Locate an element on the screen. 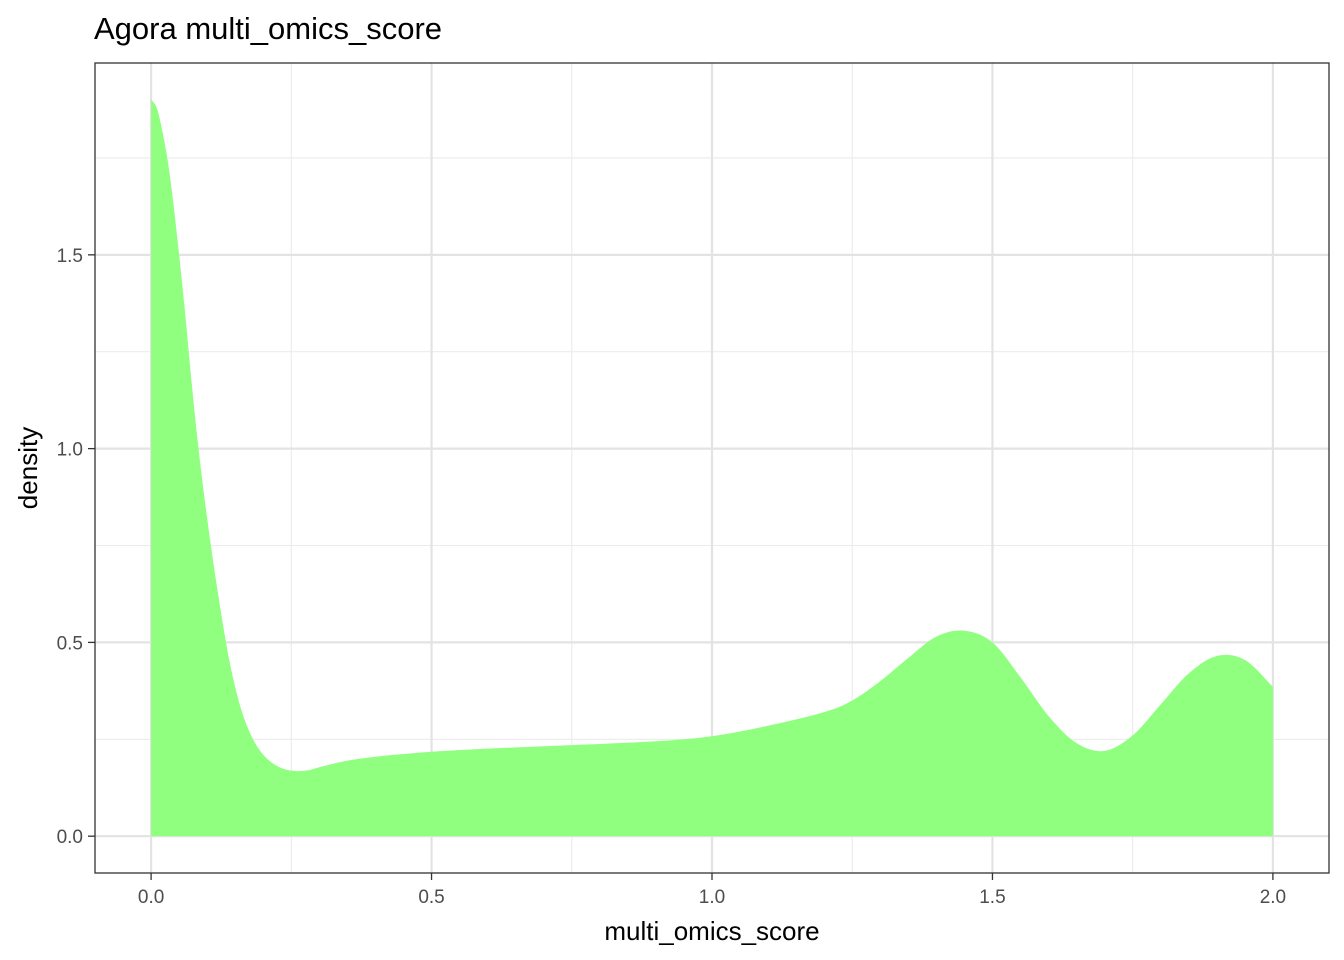  x-tick-label: 1.0 is located at coordinates (712, 897).